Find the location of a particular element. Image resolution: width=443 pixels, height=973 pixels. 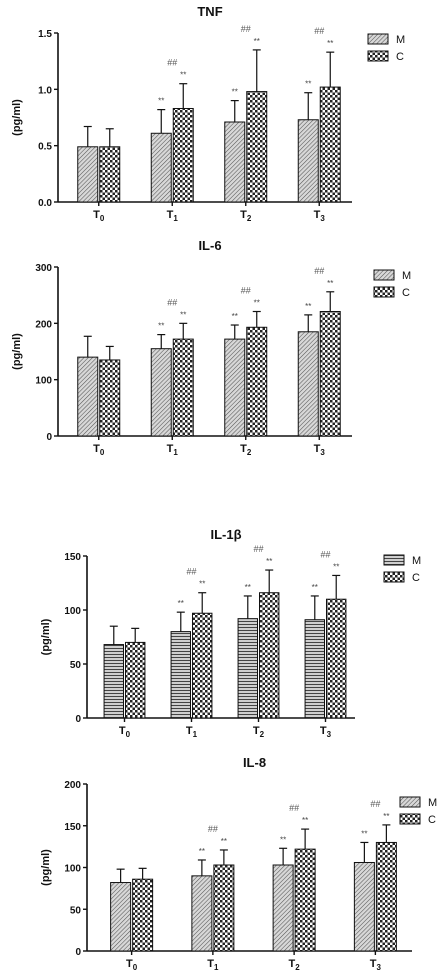

y-tick-label: 1.5 is located at coordinates (45, 34).